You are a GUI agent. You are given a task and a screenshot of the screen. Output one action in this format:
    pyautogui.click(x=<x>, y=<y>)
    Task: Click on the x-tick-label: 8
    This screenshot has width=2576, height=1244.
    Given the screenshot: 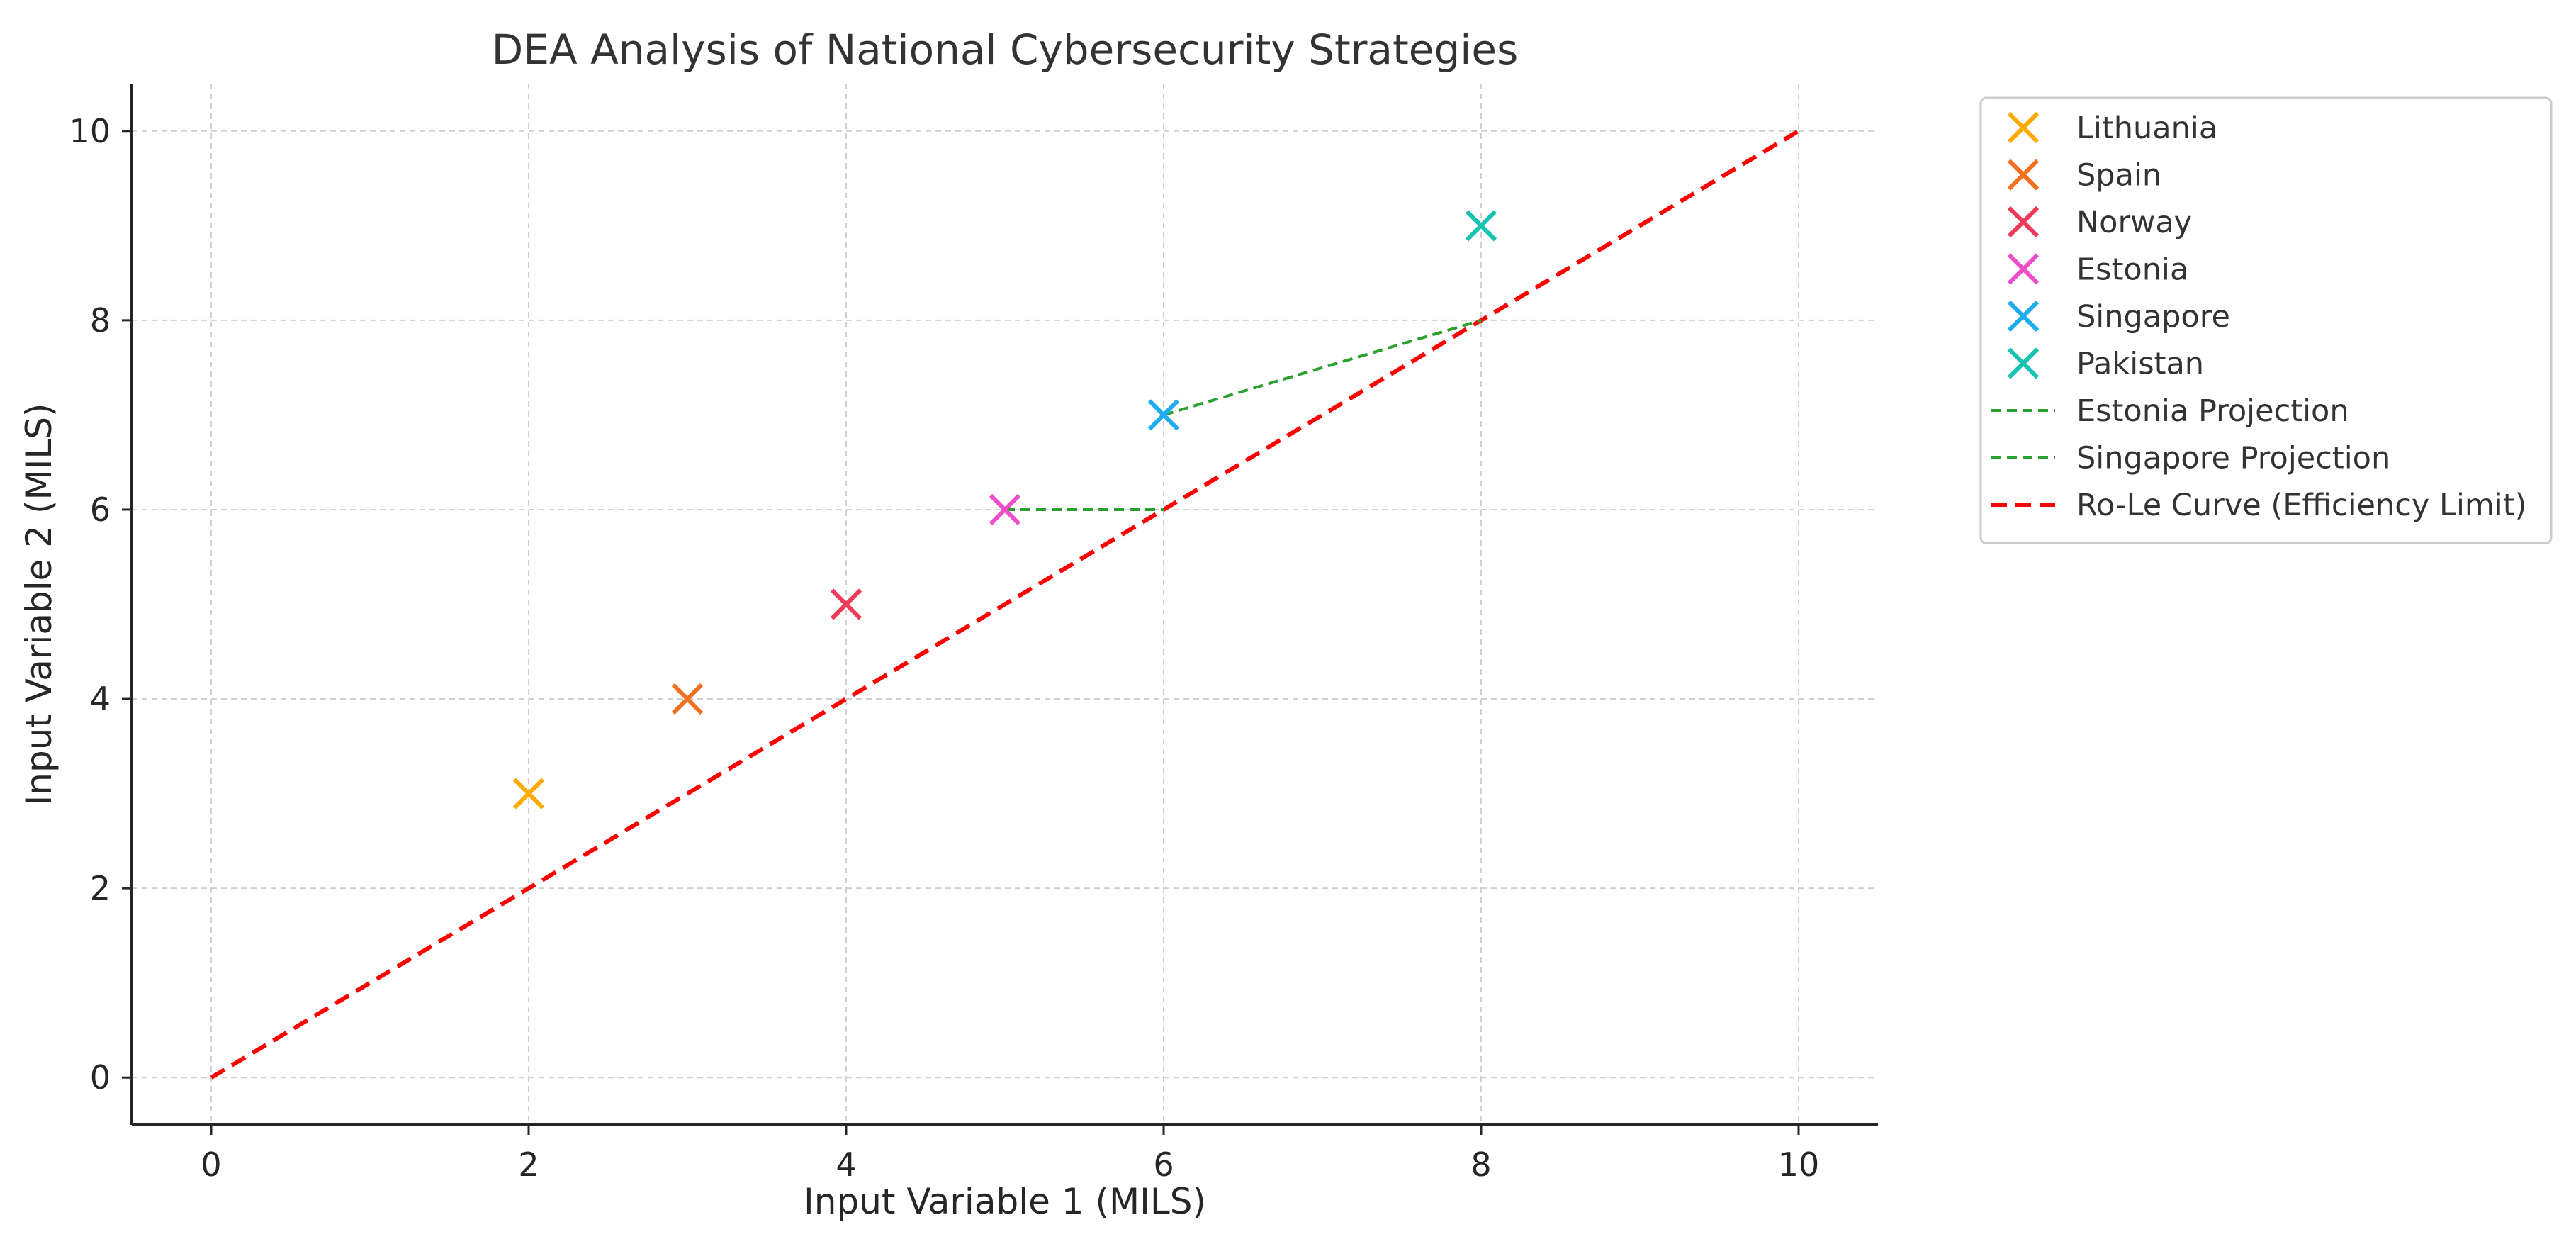 What is the action you would take?
    pyautogui.click(x=1480, y=1164)
    